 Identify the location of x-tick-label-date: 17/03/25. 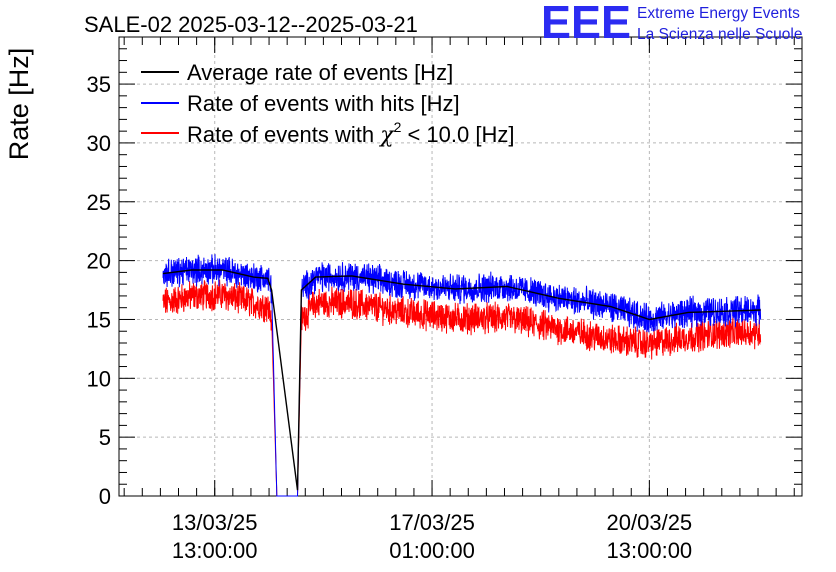
(432, 522).